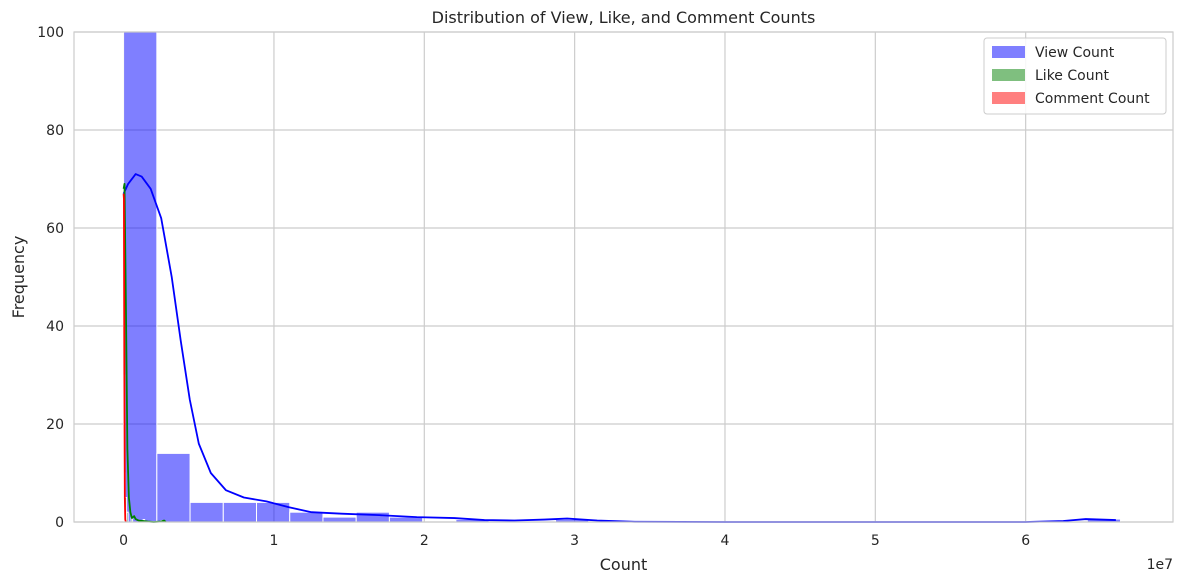 The image size is (1184, 588). Describe the element at coordinates (59, 523) in the screenshot. I see `y-tick-label: 0` at that location.